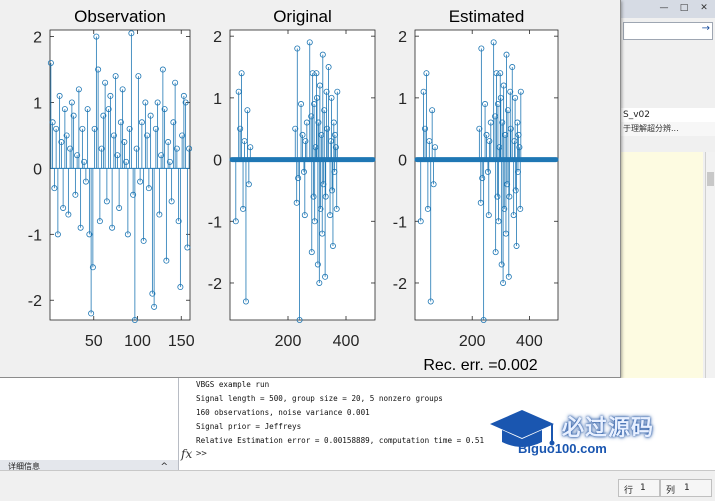 The height and width of the screenshot is (501, 715). What do you see at coordinates (710, 302) in the screenshot?
I see `vertical-scrollbar` at bounding box center [710, 302].